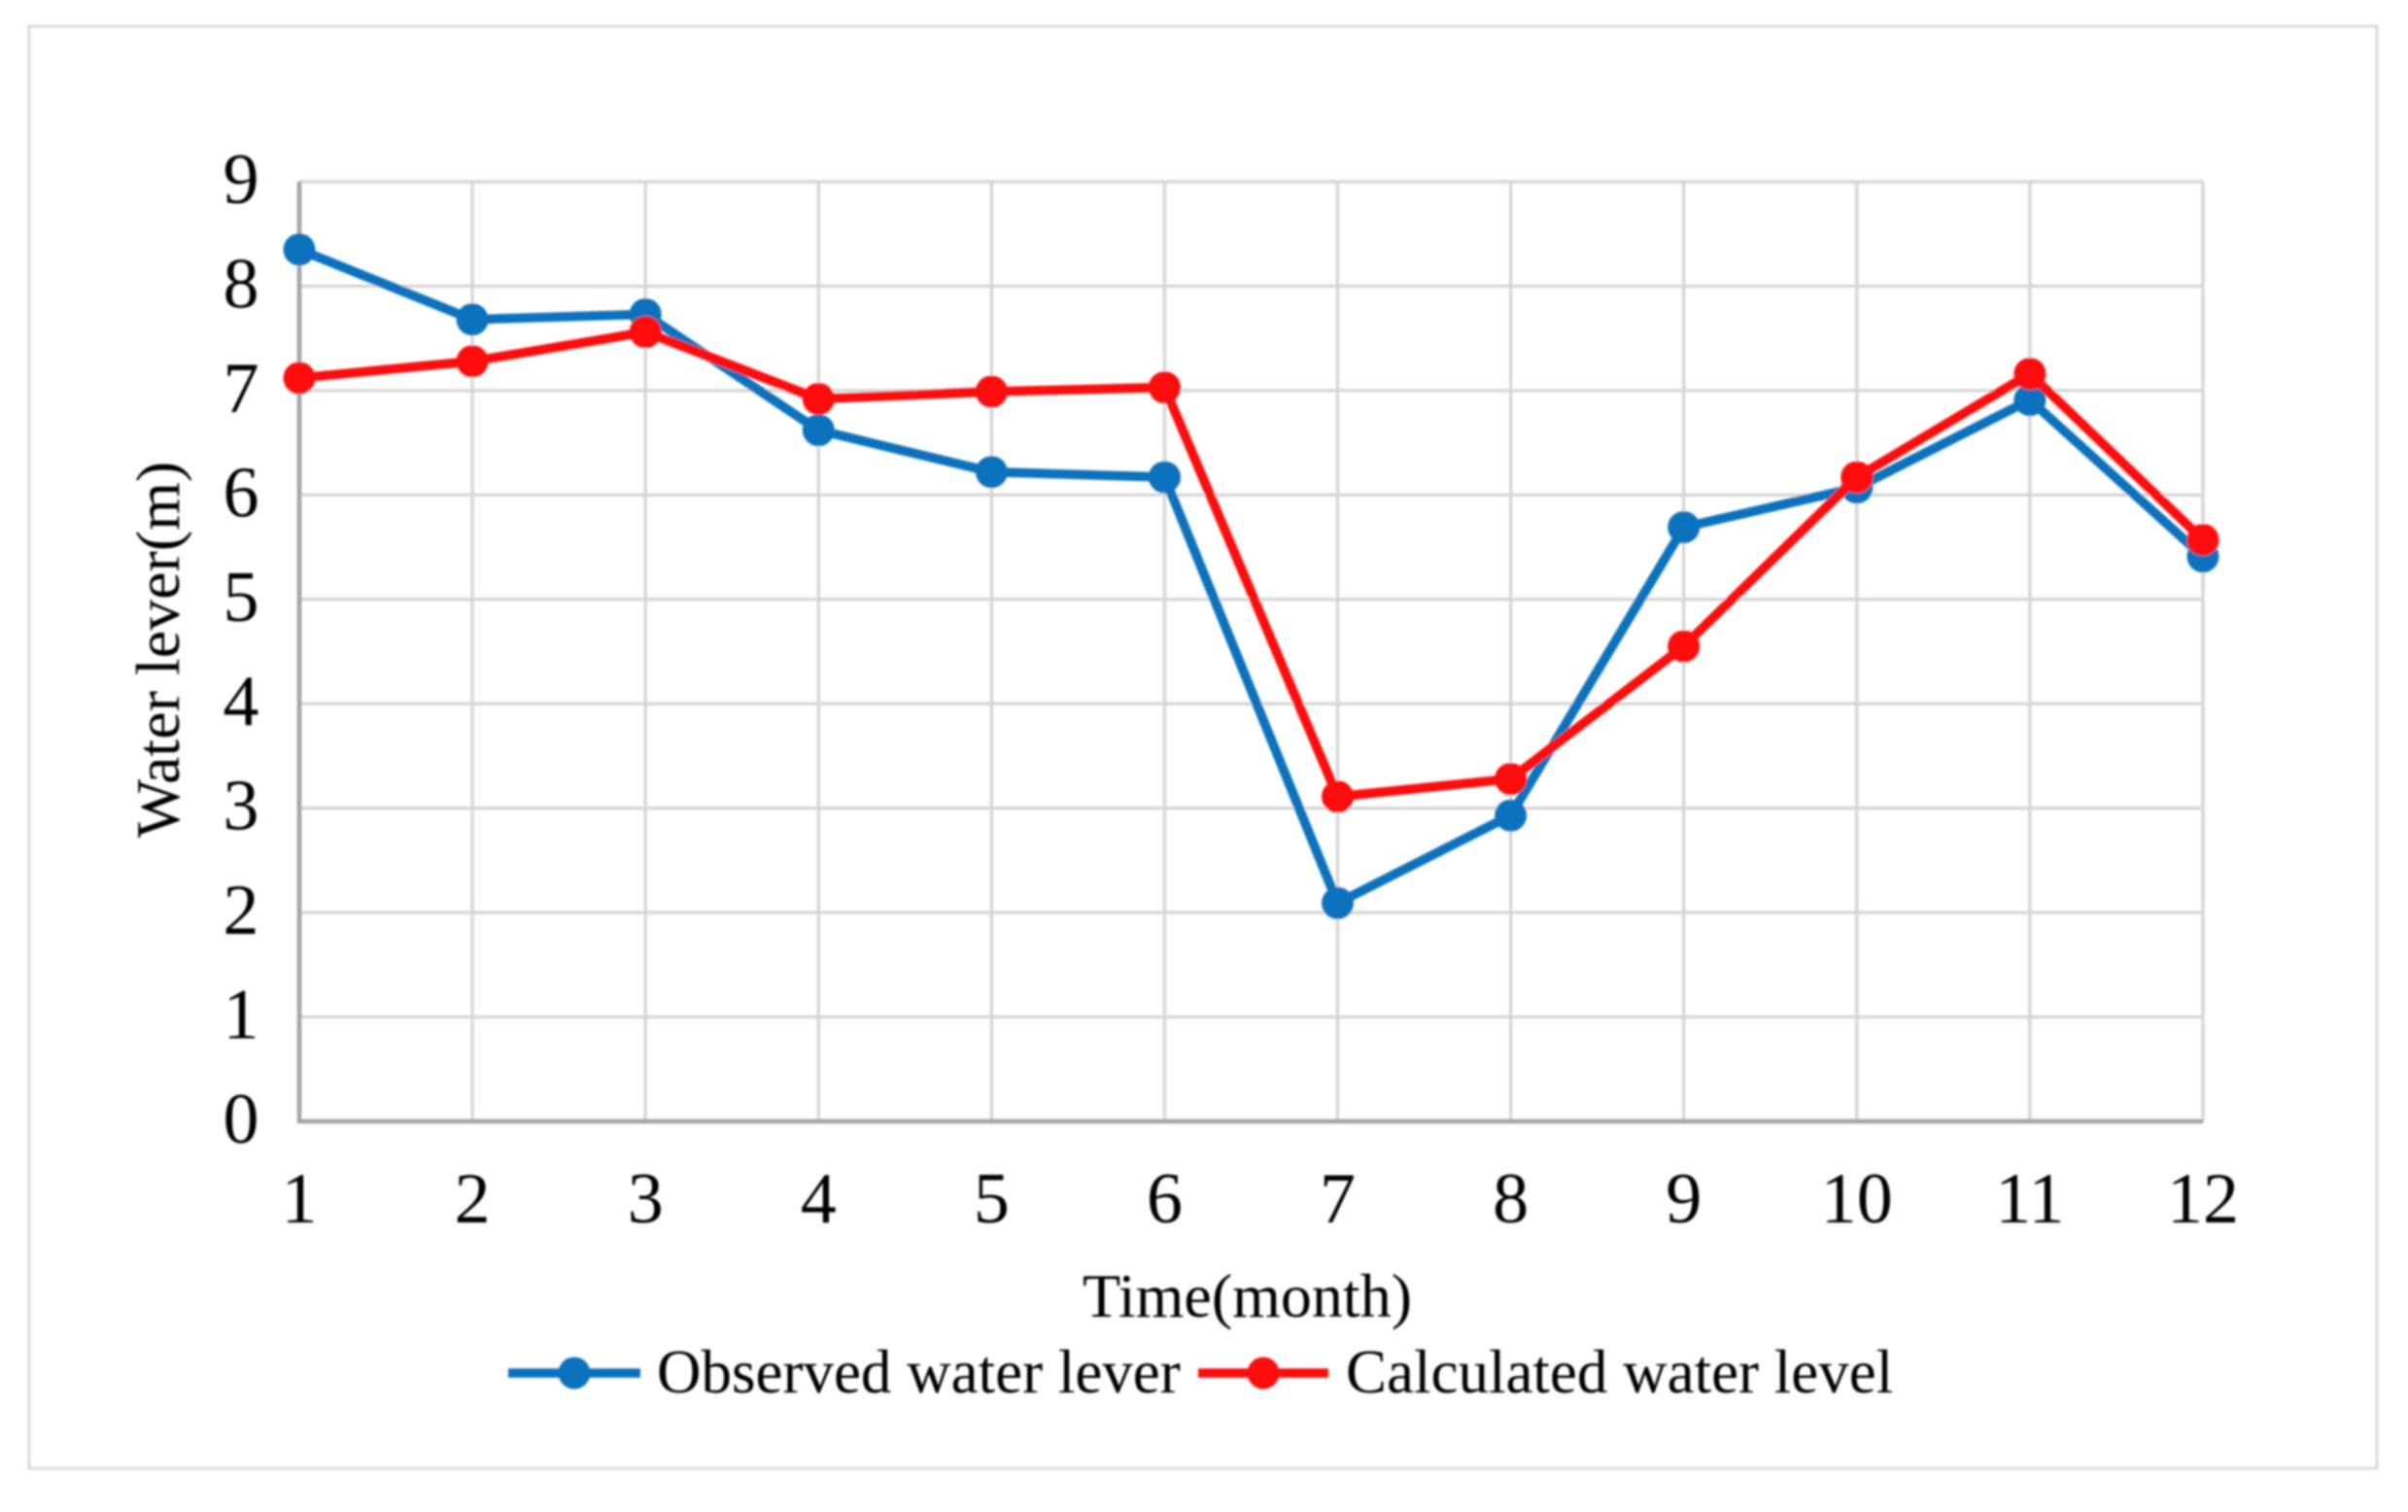 The height and width of the screenshot is (1512, 2408). Describe the element at coordinates (1857, 1199) in the screenshot. I see `svg-text: 10` at that location.